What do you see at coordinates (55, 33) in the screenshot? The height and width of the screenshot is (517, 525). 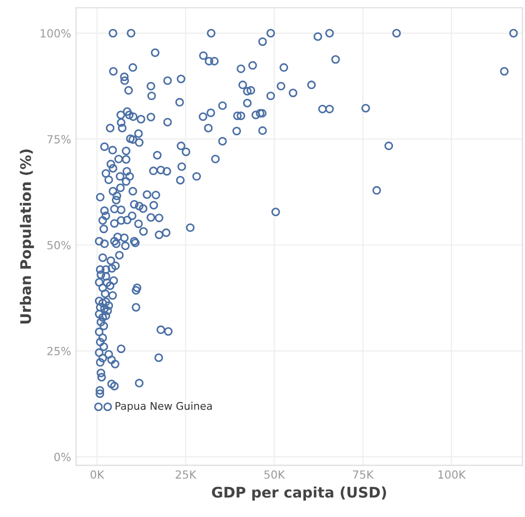 I see `y-tick-label: 100%` at bounding box center [55, 33].